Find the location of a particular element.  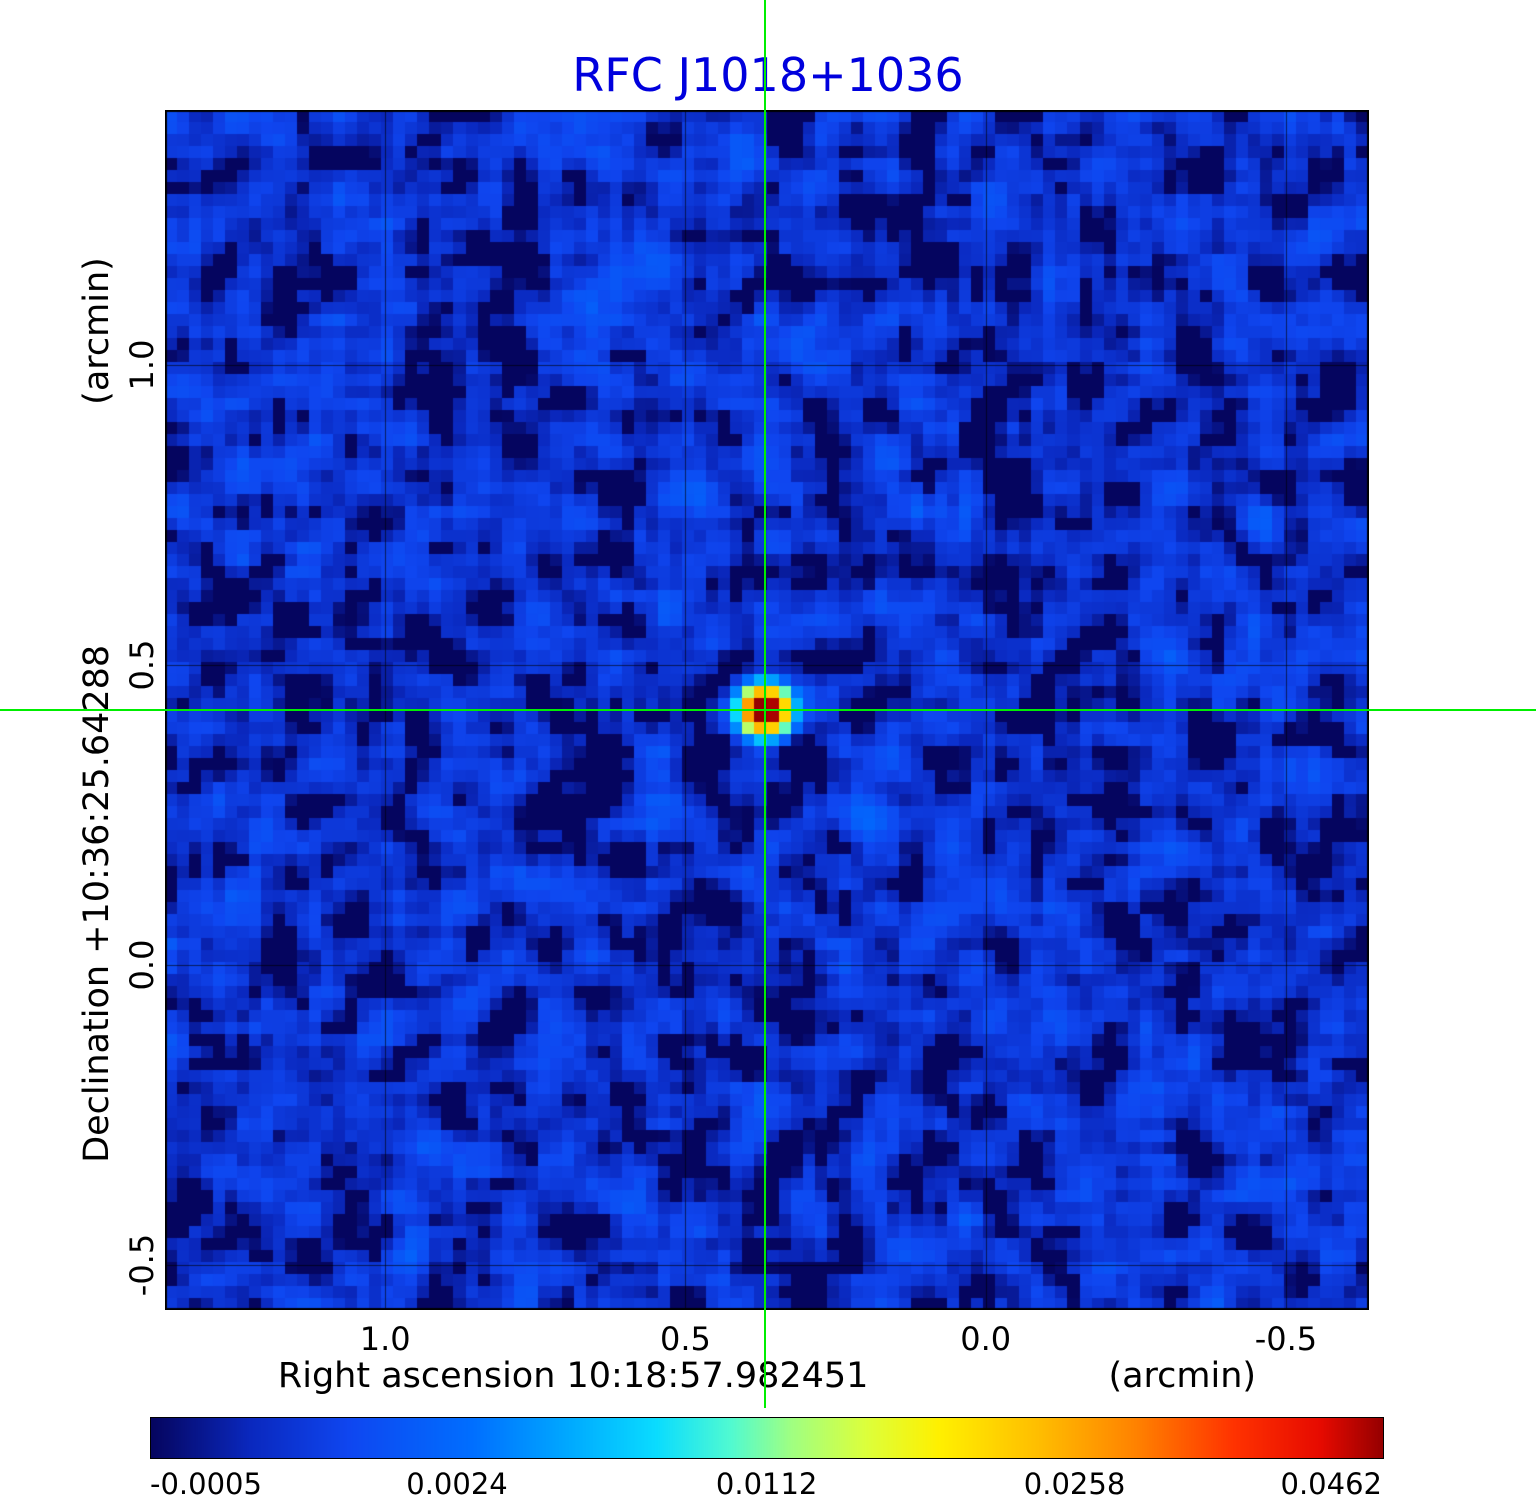

colorbar-tick-label: 0.0112 is located at coordinates (766, 1484).